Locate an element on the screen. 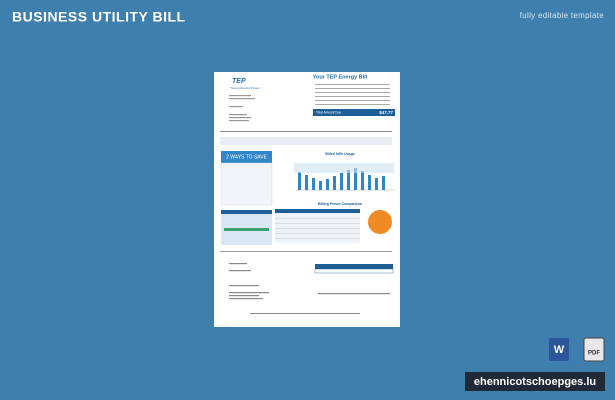  highlight-badge is located at coordinates (380, 222).